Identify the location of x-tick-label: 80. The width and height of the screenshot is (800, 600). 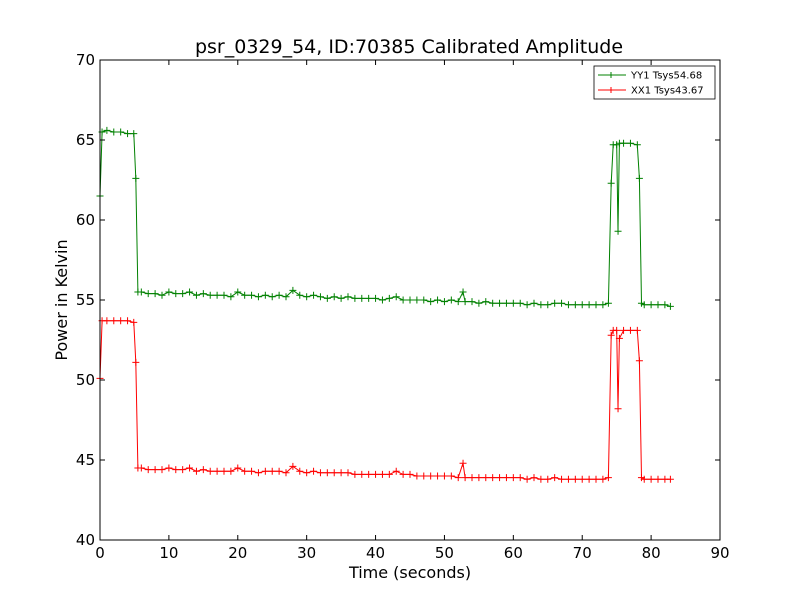
(651, 553).